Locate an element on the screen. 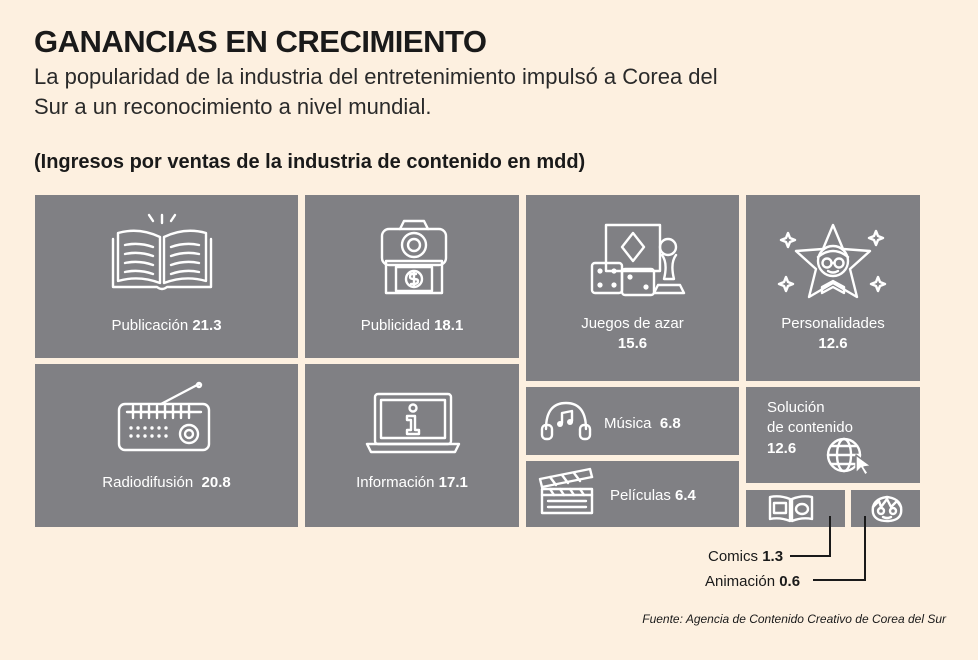 This screenshot has width=978, height=660. chart-title: GANANCIAS EN CRECIMIENTO is located at coordinates (260, 41).